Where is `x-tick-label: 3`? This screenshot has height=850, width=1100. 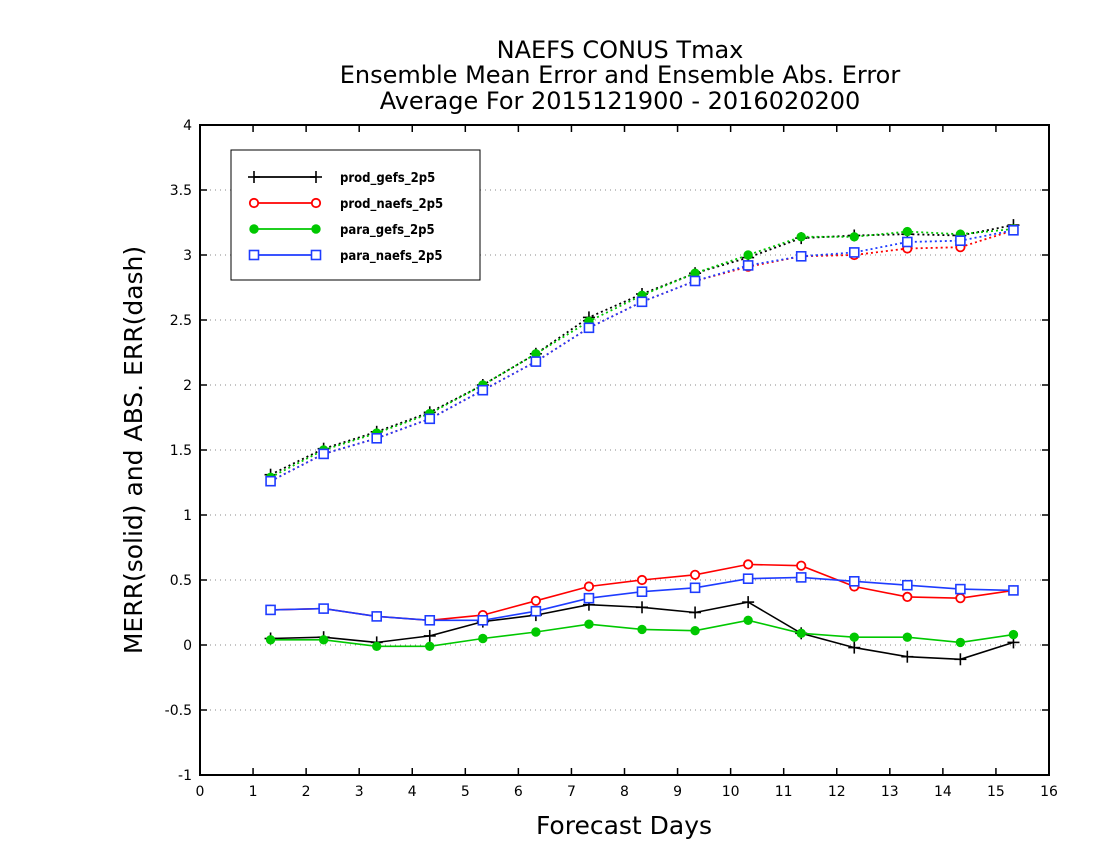
x-tick-label: 3 is located at coordinates (359, 792).